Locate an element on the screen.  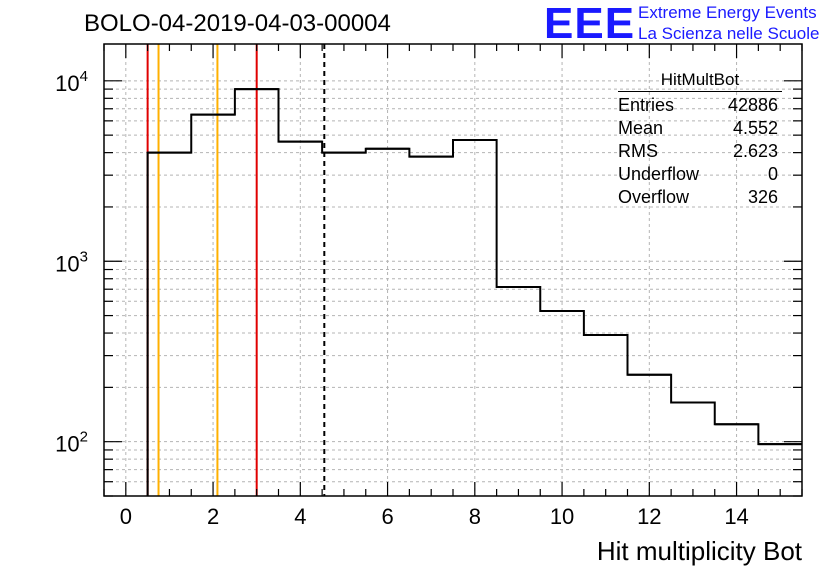
y-tick-exponent: 4 is located at coordinates (84, 76).